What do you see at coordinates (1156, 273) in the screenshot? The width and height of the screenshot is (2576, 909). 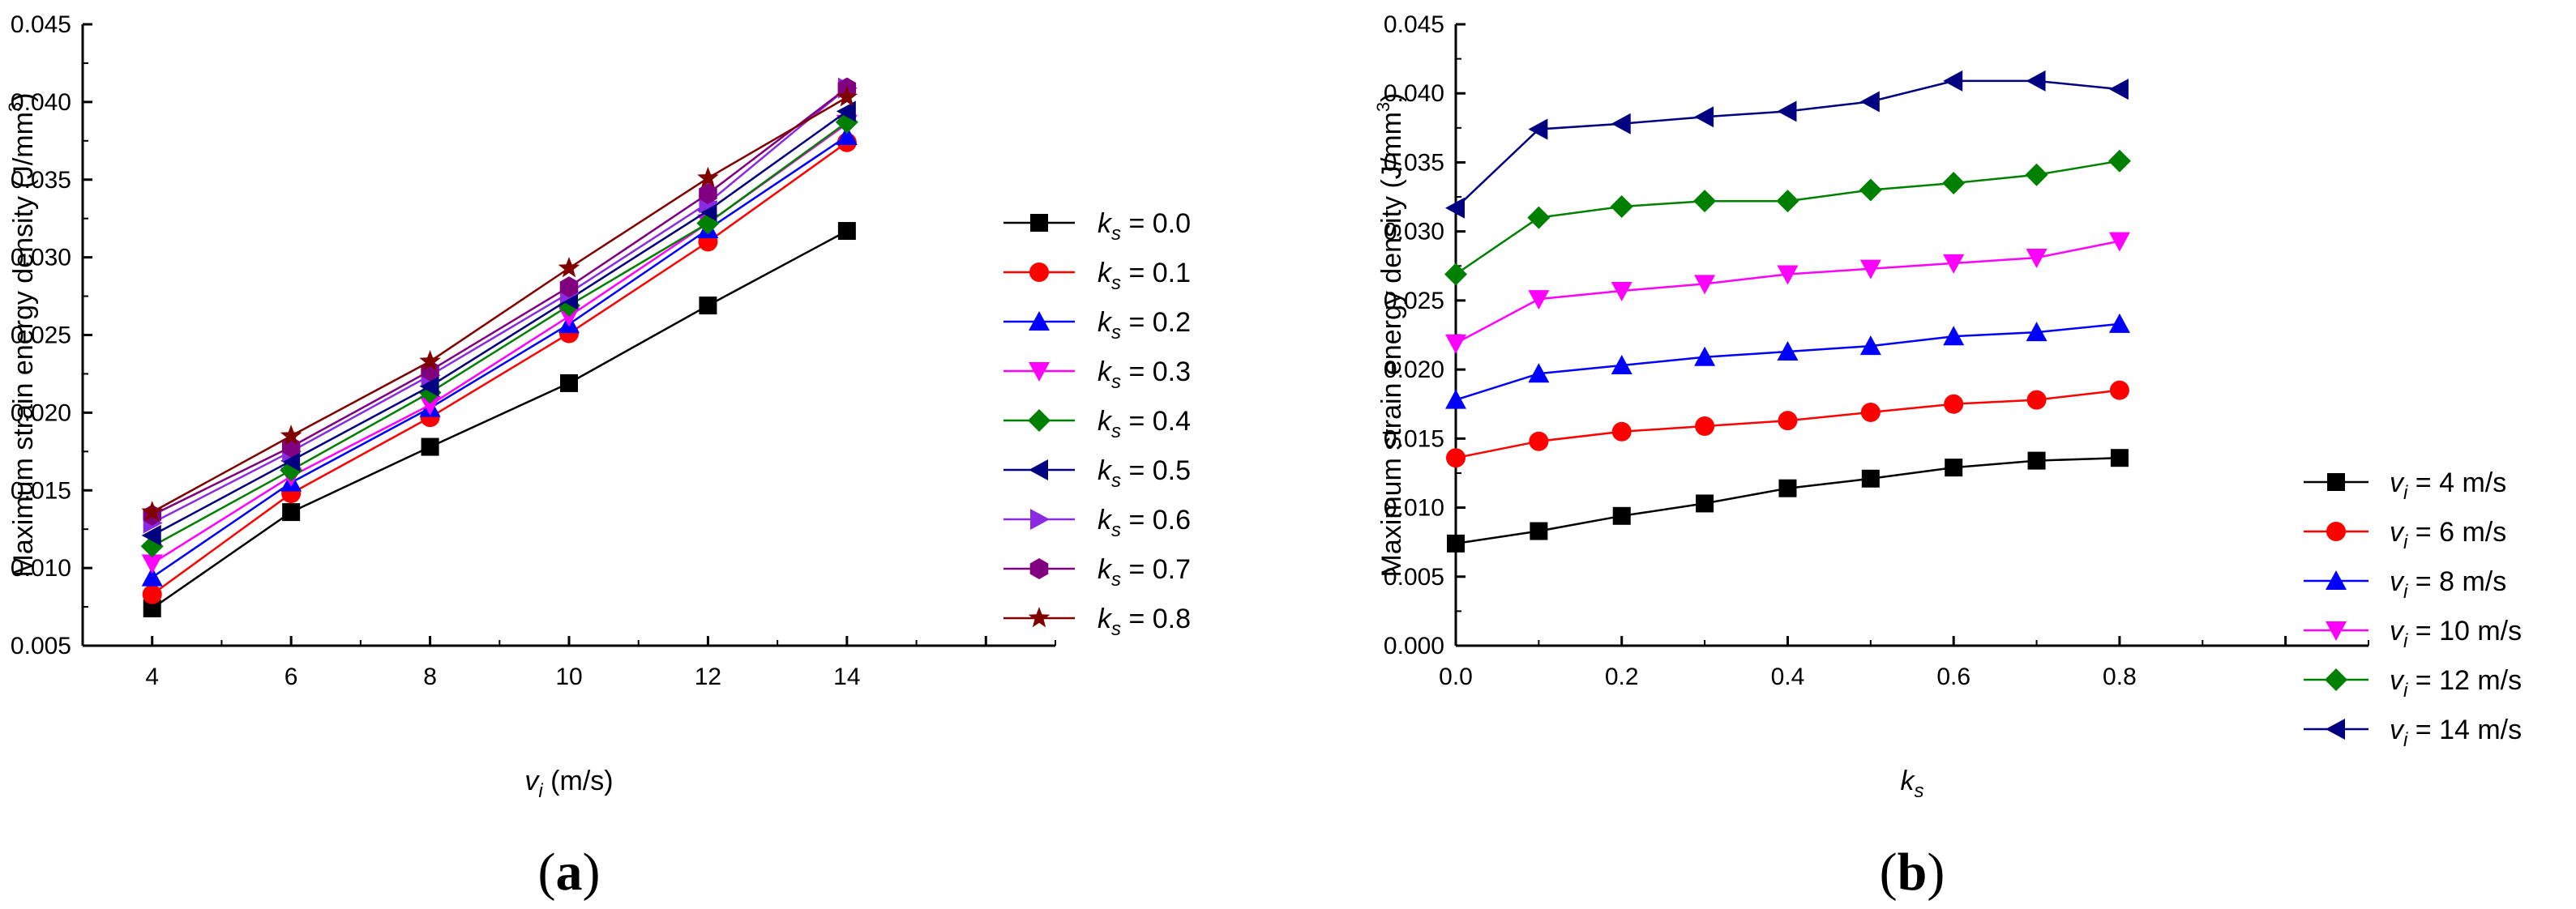 I see `legend-label-rest: = 0.1` at bounding box center [1156, 273].